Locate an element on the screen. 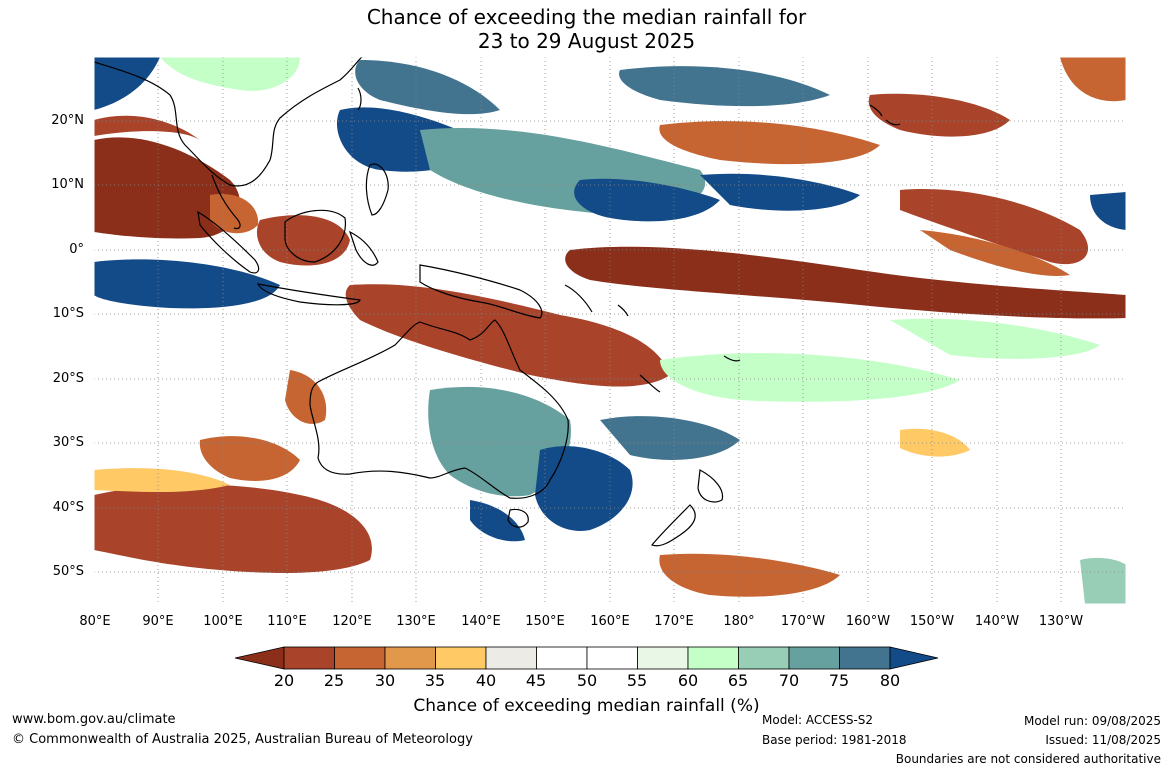  philippines-coastline is located at coordinates (377, 189).